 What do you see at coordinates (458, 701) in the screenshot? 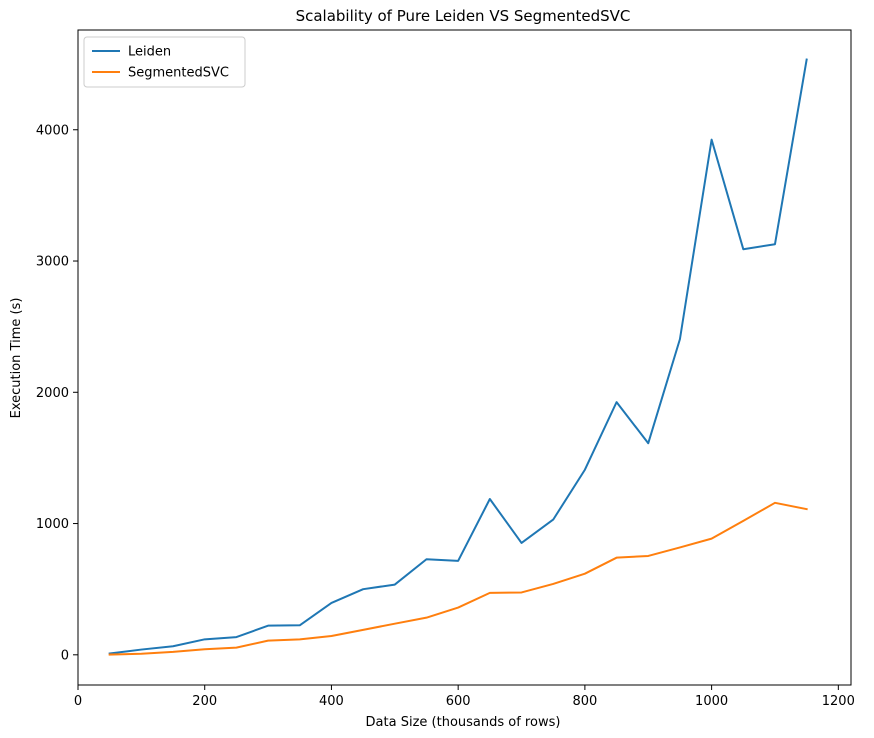
I see `x-tick-label: 600` at bounding box center [458, 701].